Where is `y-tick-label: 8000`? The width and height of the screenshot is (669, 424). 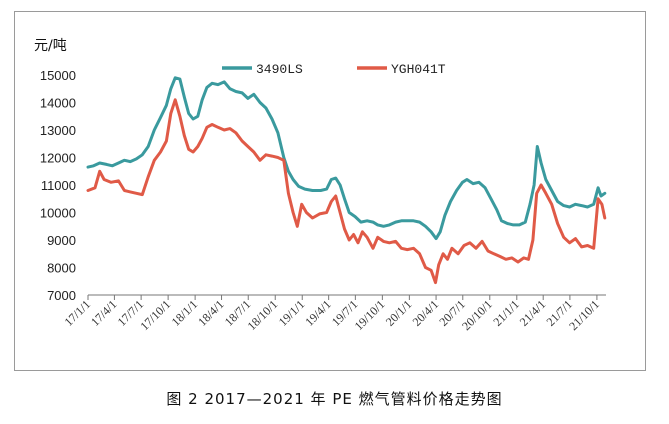 y-tick-label: 8000 is located at coordinates (61, 268).